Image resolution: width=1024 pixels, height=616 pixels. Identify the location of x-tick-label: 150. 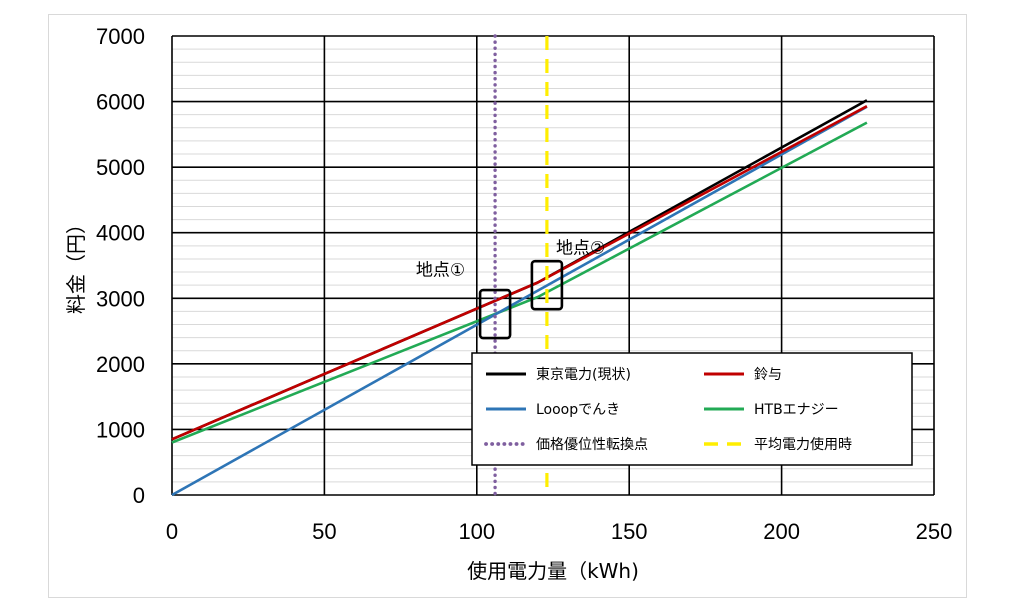
(629, 531).